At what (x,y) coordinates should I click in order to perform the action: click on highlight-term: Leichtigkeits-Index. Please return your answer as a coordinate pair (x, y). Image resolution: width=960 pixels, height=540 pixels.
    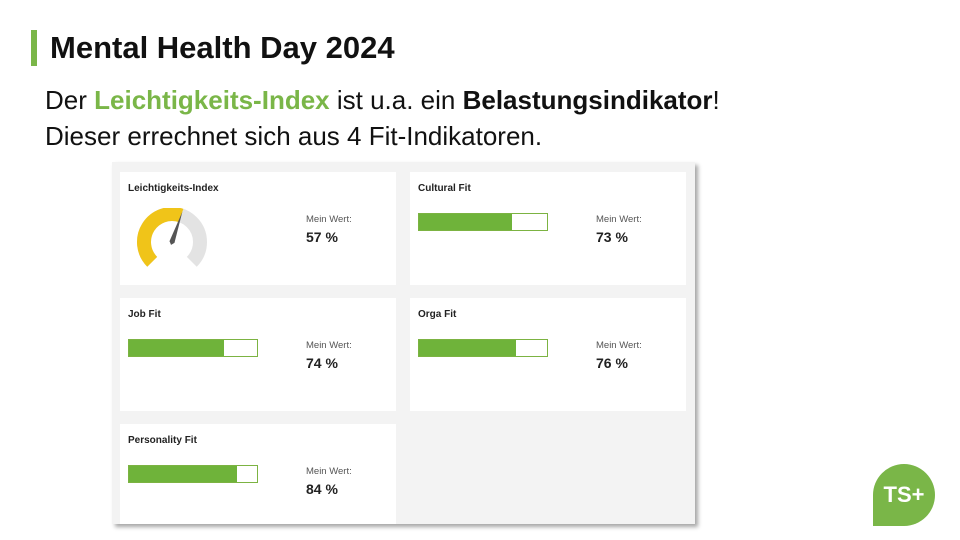
    Looking at the image, I should click on (212, 100).